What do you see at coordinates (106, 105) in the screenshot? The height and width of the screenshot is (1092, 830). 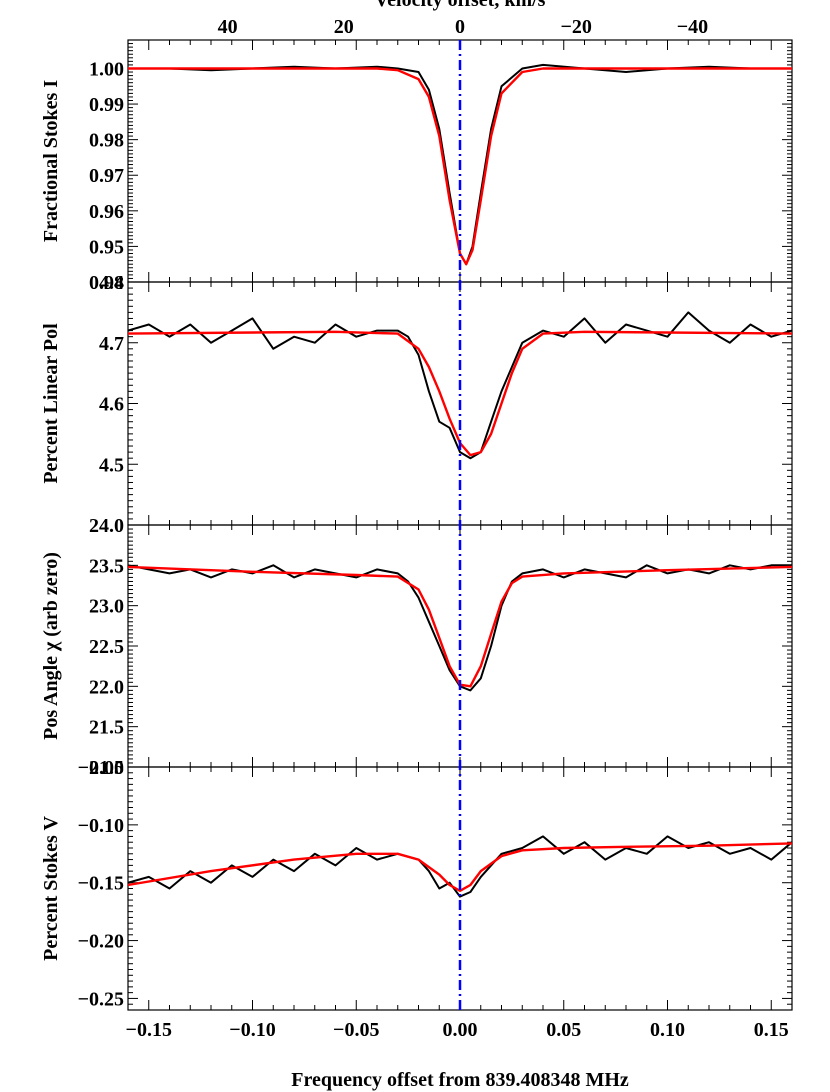 I see `y-tick-label: 0.99` at bounding box center [106, 105].